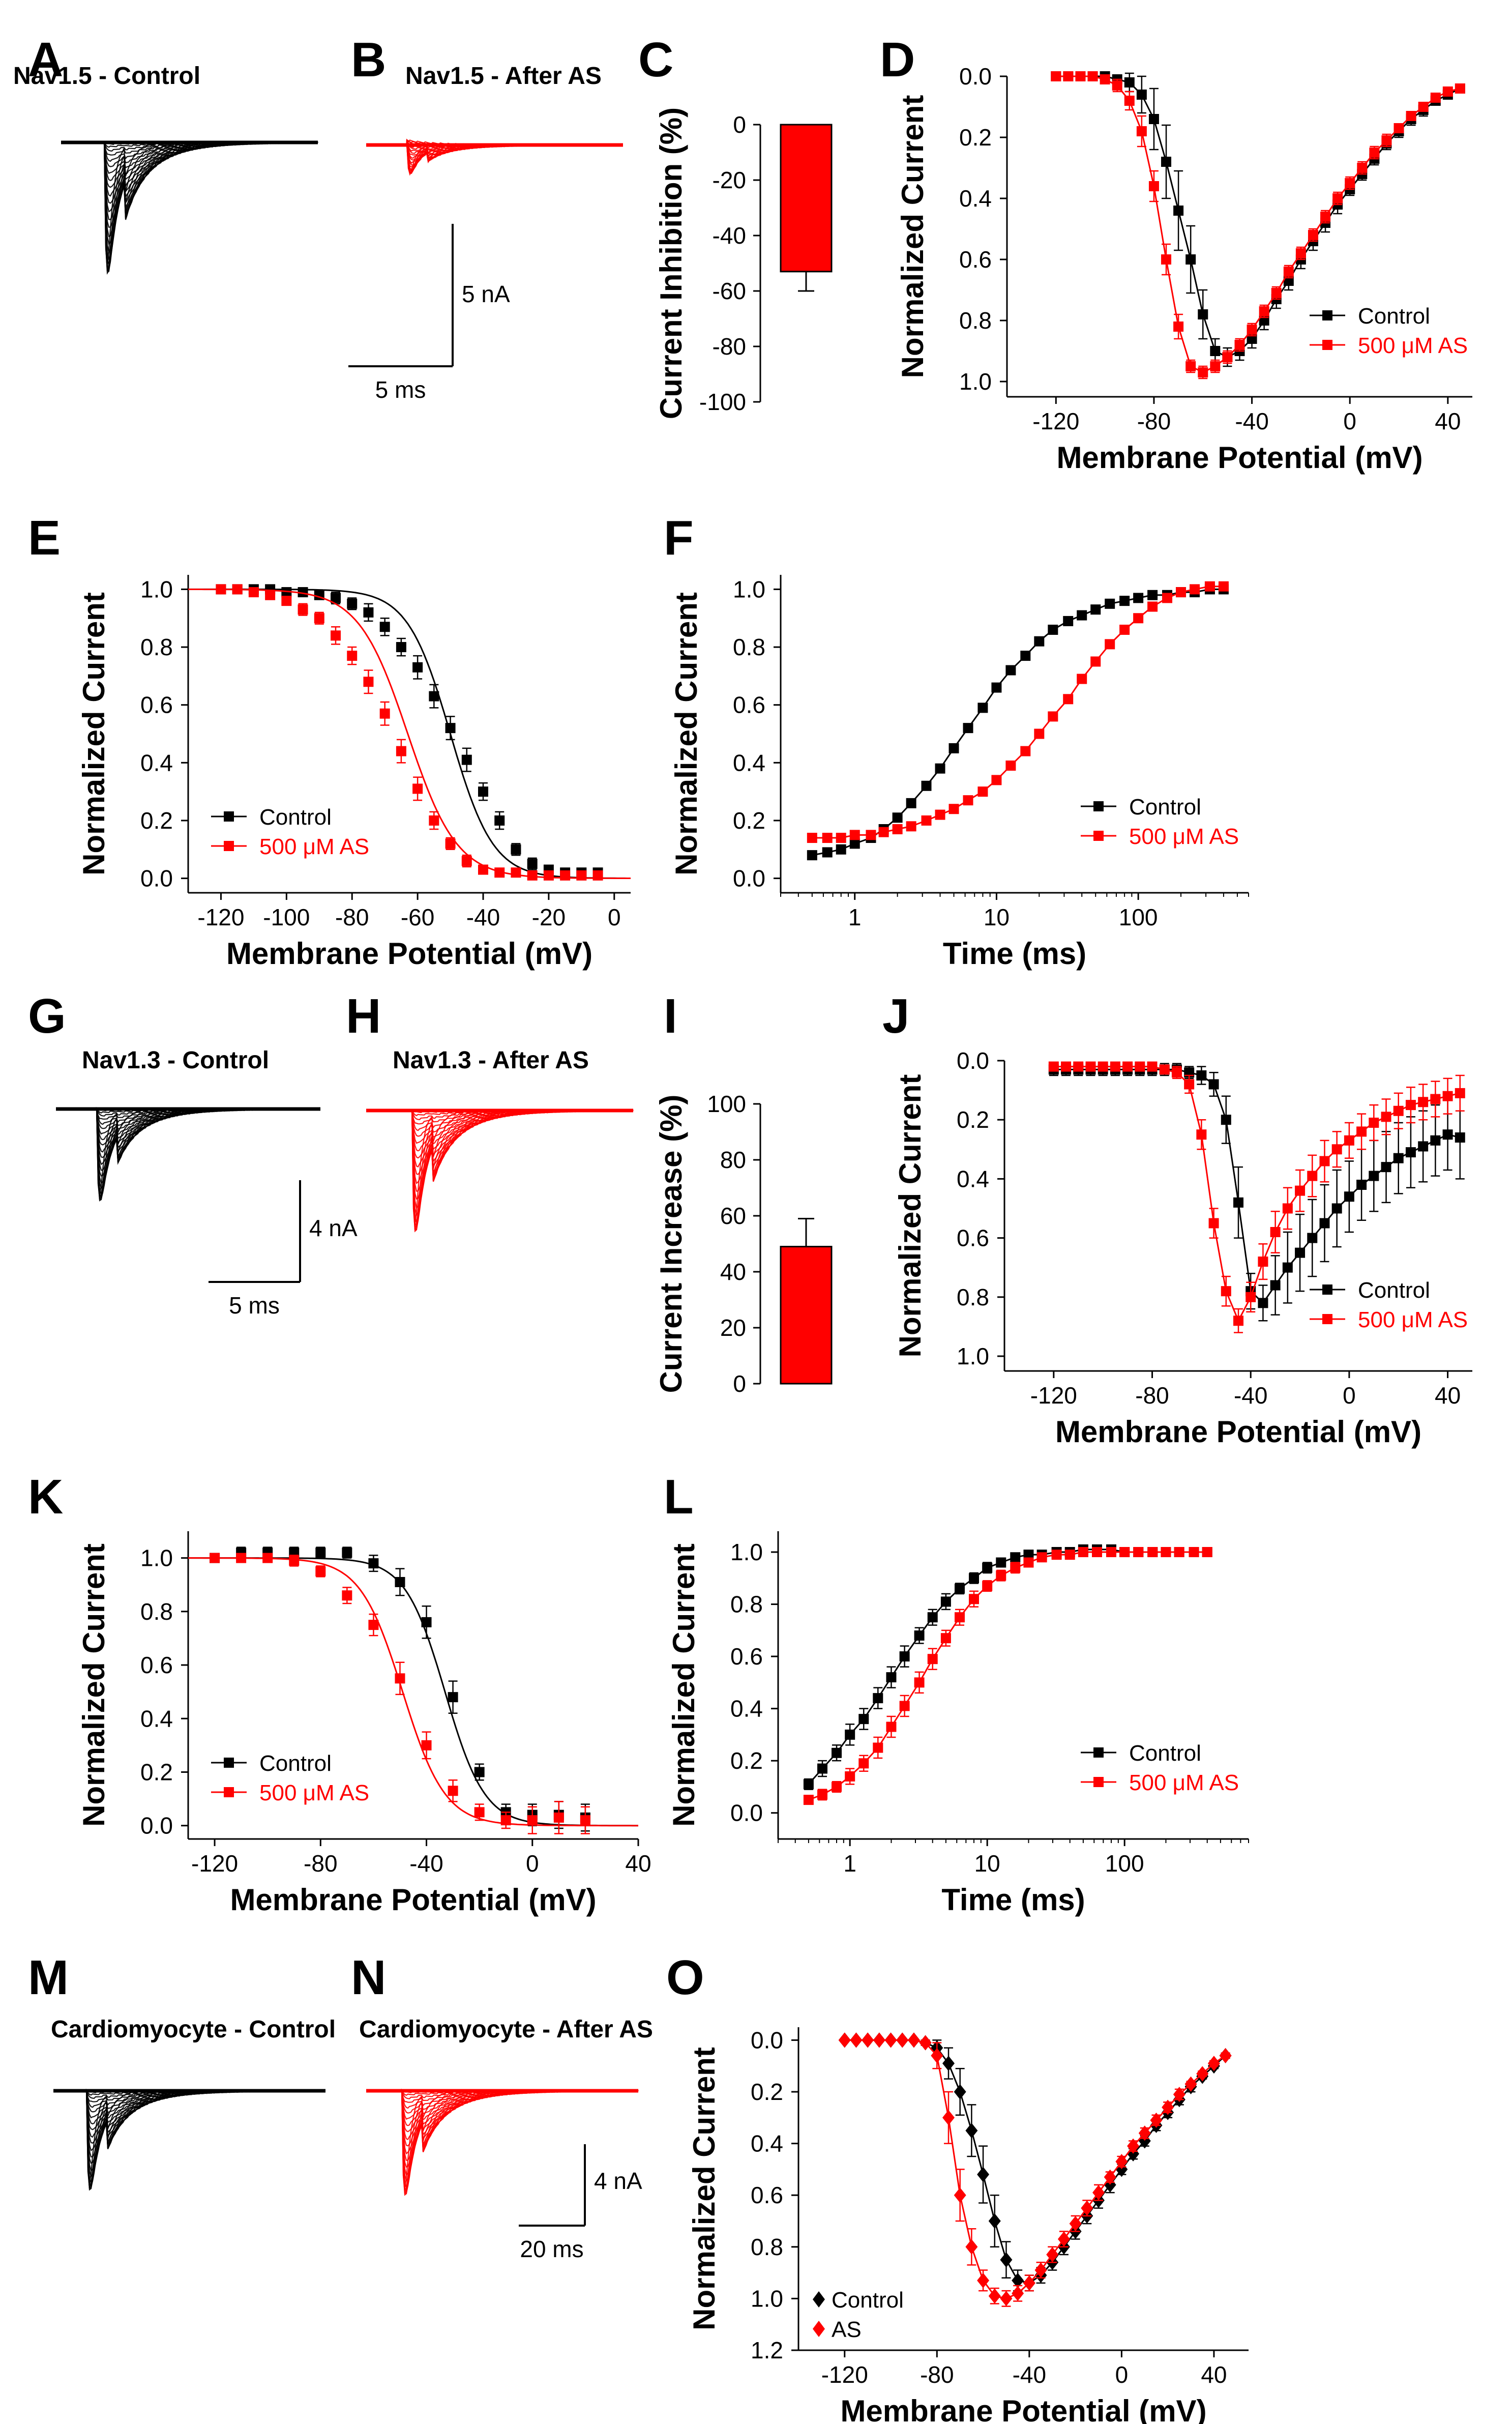 The image size is (1512, 2424). Describe the element at coordinates (1055, 421) in the screenshot. I see `x-tick-label: -120` at that location.